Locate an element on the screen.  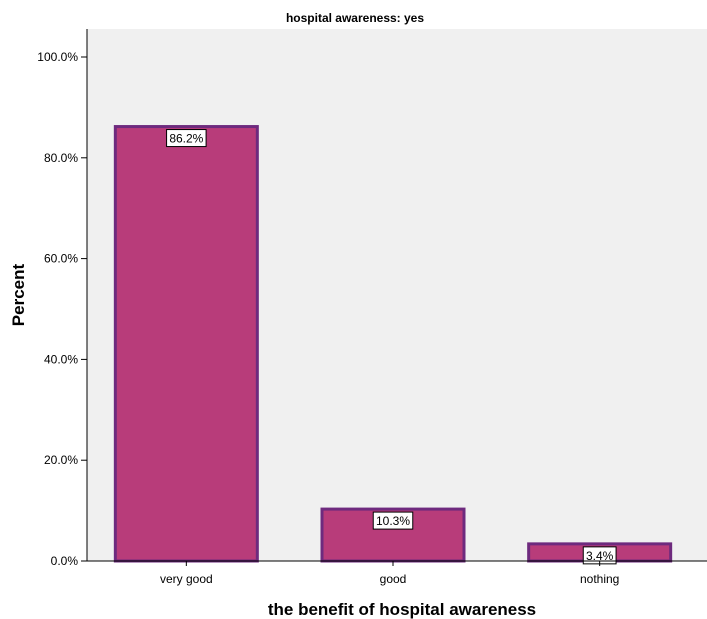
y-tick-label: 20.0% is located at coordinates (61, 460).